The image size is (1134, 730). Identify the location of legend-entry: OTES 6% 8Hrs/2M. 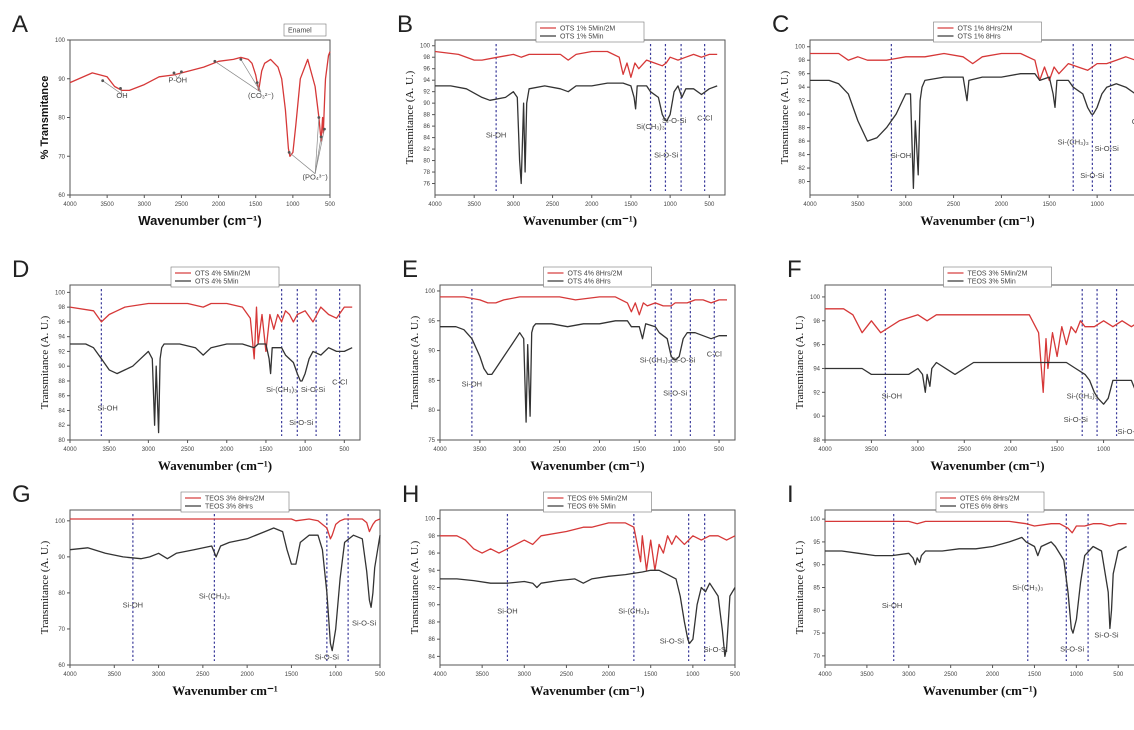
(990, 499).